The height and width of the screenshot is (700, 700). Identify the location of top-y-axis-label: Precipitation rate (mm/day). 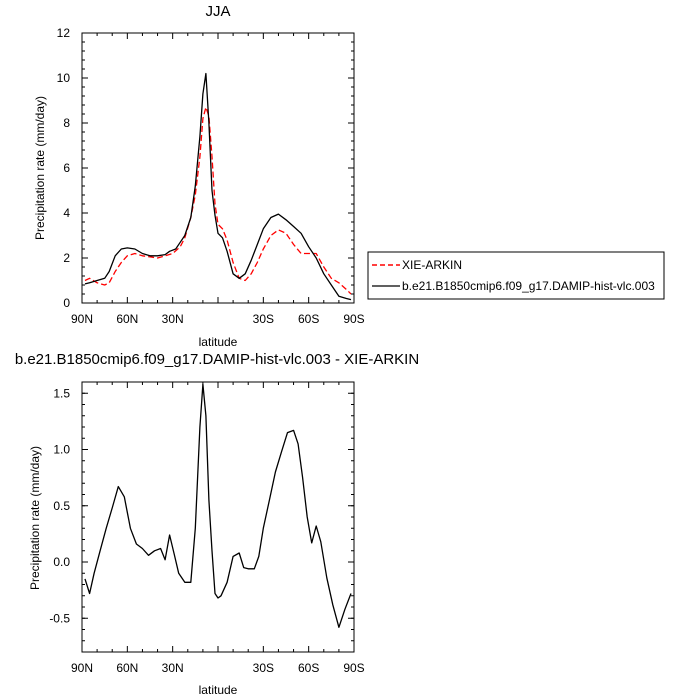
(40, 168).